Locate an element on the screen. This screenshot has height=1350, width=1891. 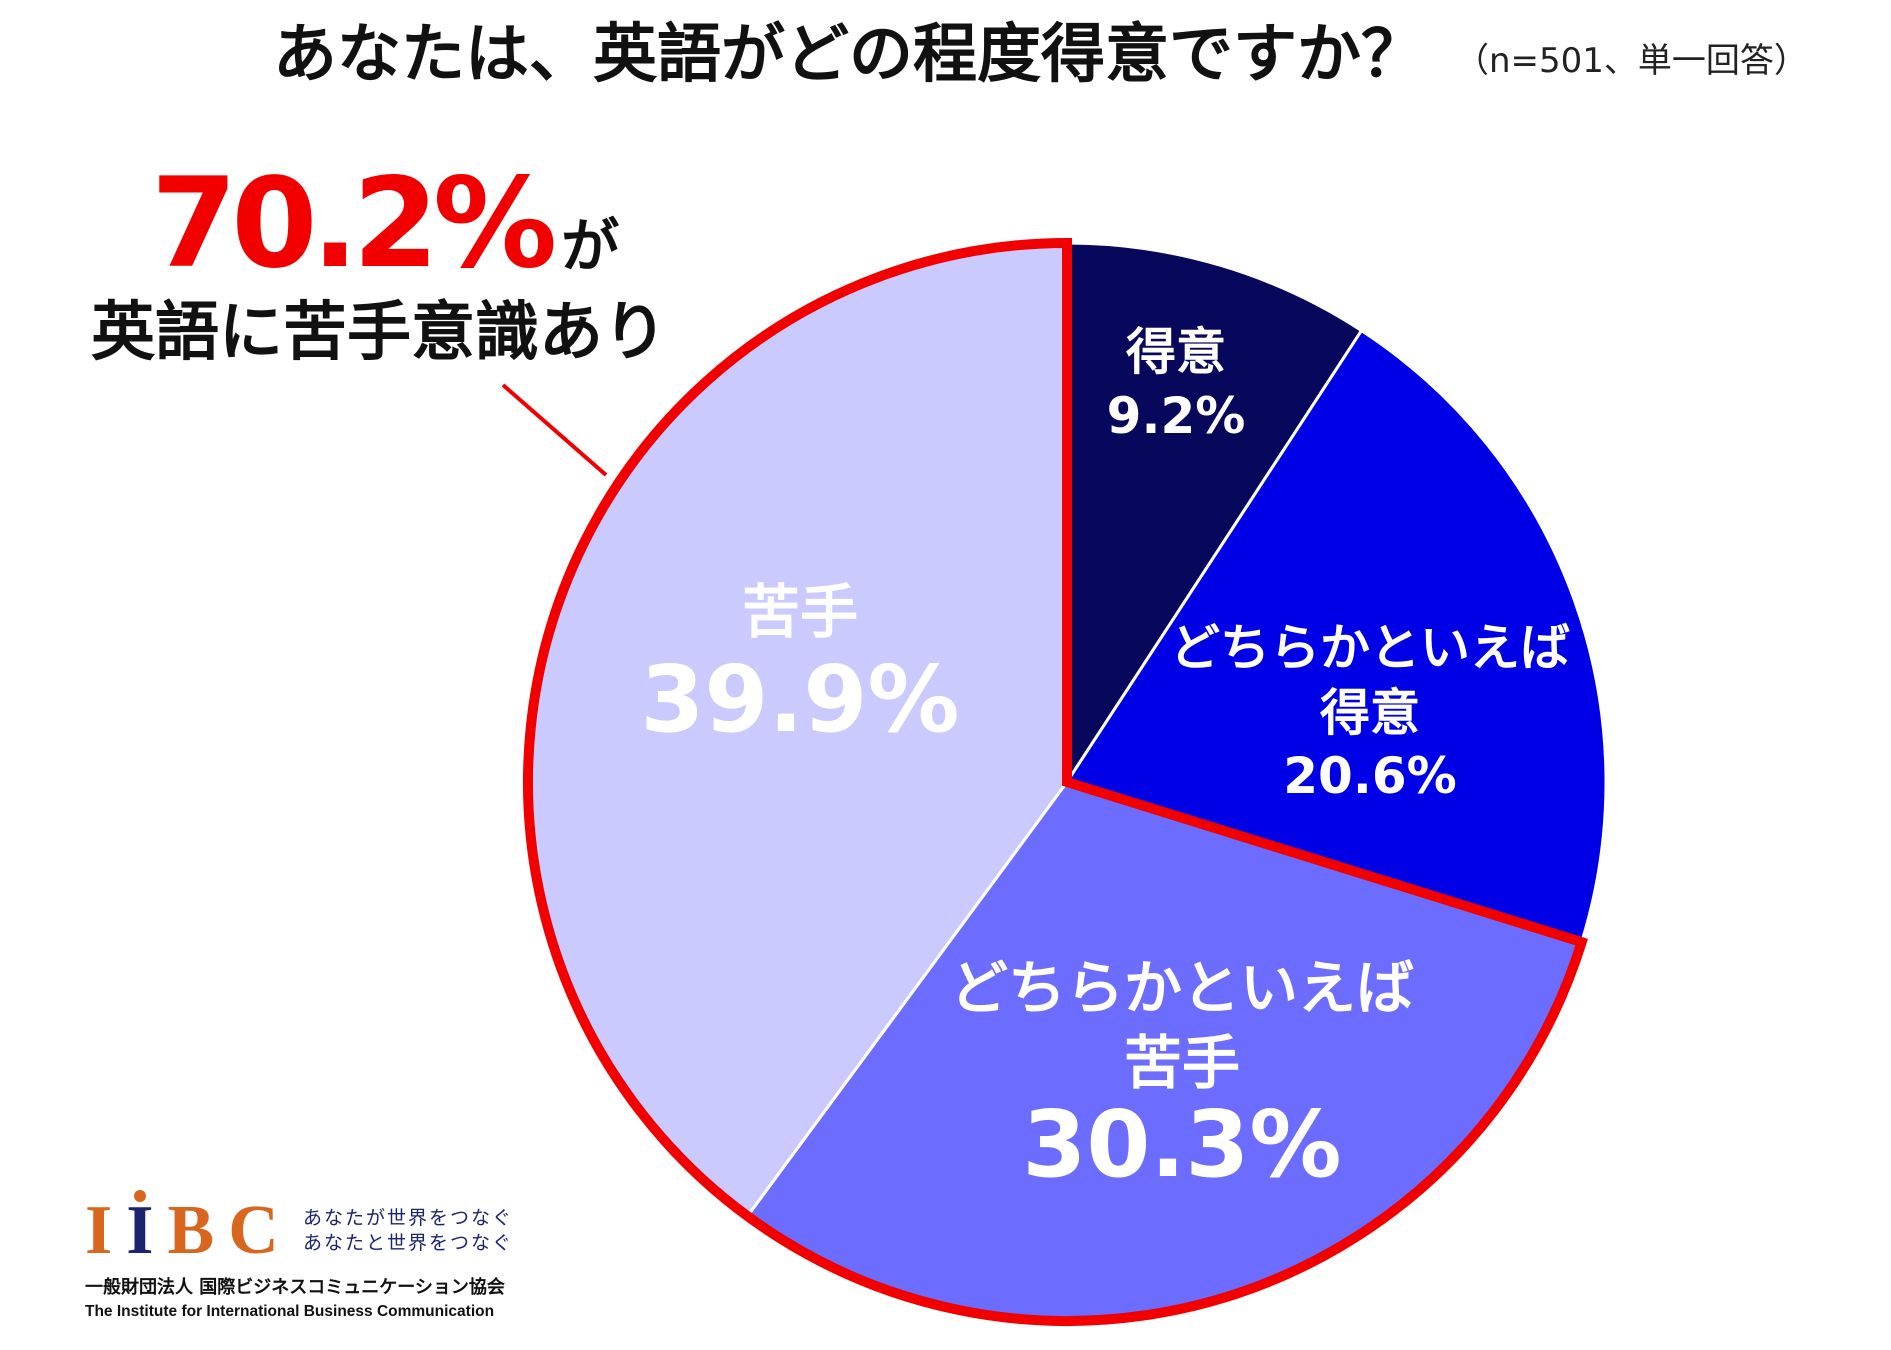
callout: 70.2% が is located at coordinates (385, 224).